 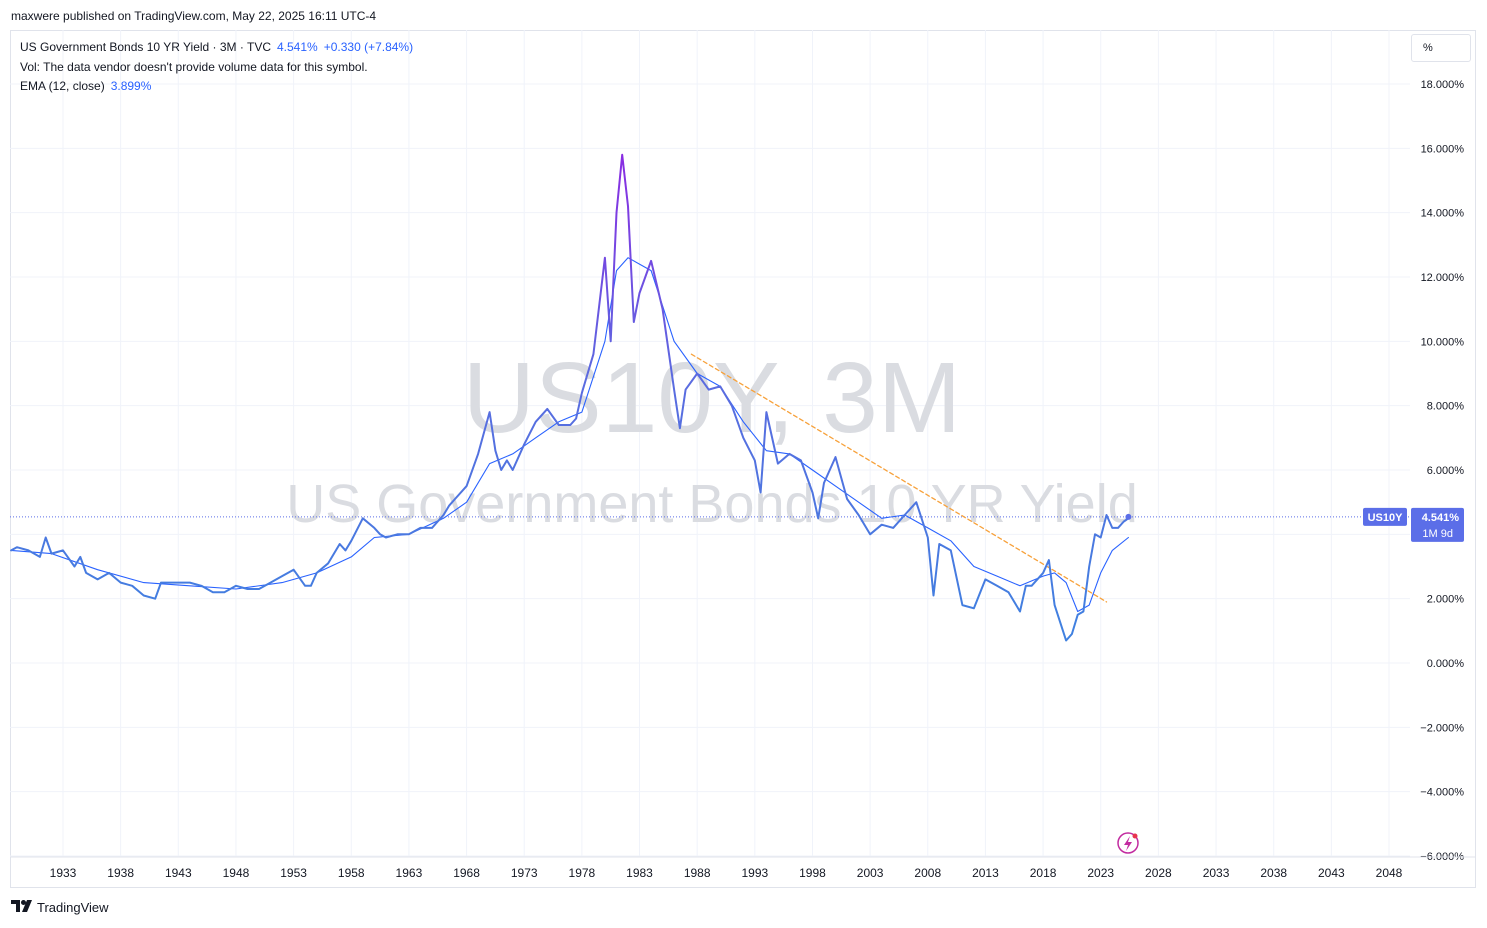 I want to click on price-tick-label: 12.000%, so click(x=1443, y=278).